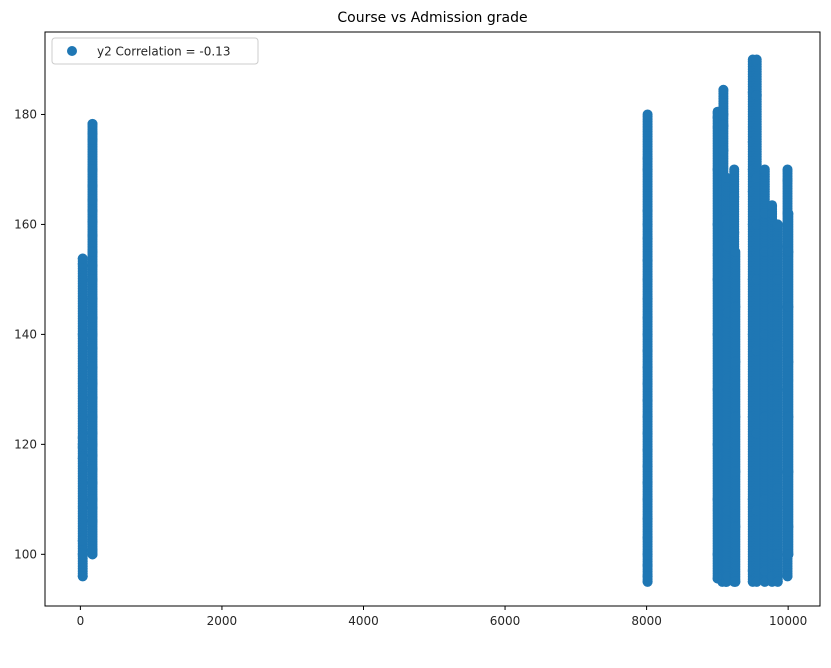 This screenshot has width=831, height=668. I want to click on x-tick-label: 8000, so click(646, 621).